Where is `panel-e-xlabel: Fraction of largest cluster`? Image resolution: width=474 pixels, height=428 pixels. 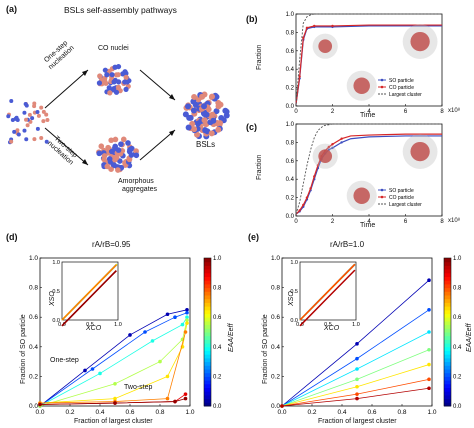
panel-e-xlabel: Fraction of largest cluster is located at coordinates (357, 421).